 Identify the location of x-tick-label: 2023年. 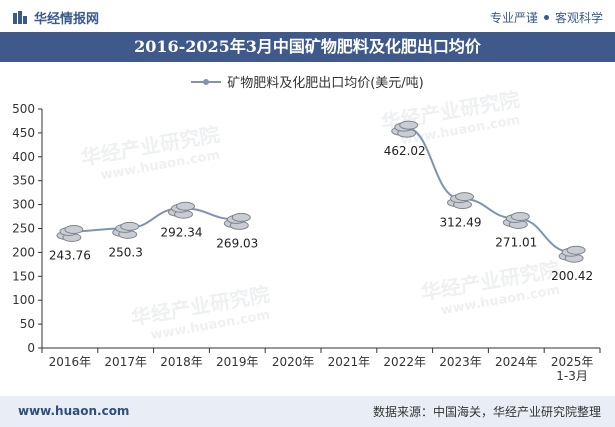
(460, 362).